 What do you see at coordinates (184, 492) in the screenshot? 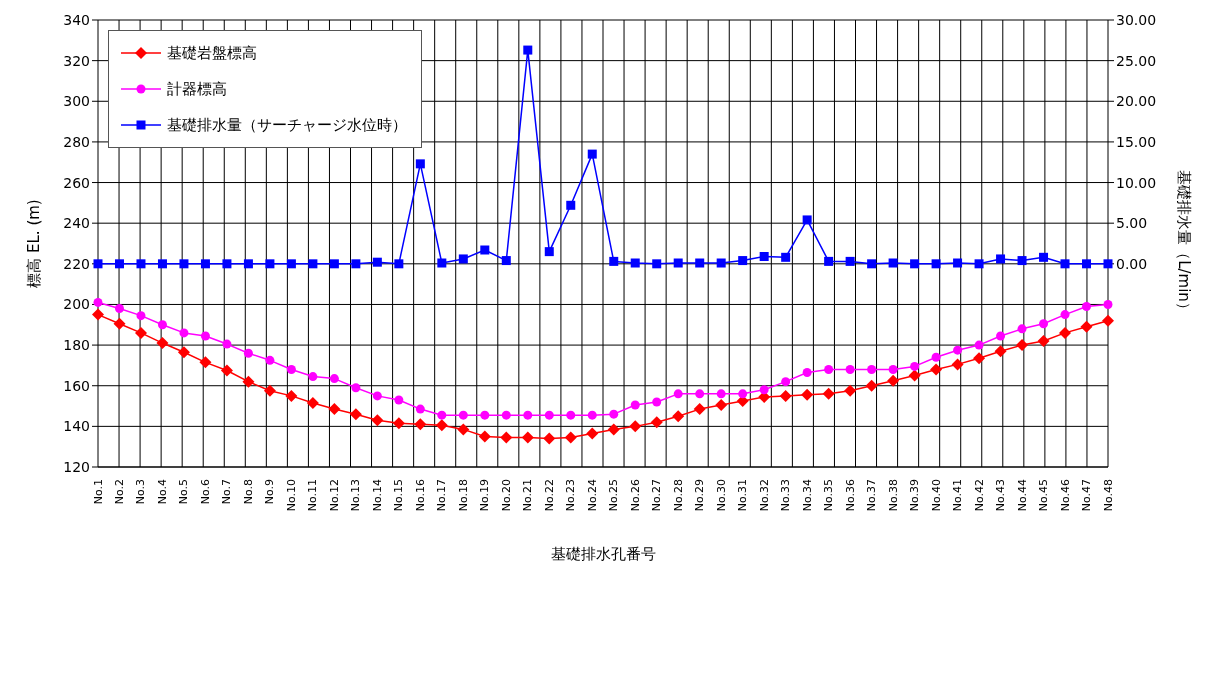
I see `x-tick-label: No.5` at bounding box center [184, 492].